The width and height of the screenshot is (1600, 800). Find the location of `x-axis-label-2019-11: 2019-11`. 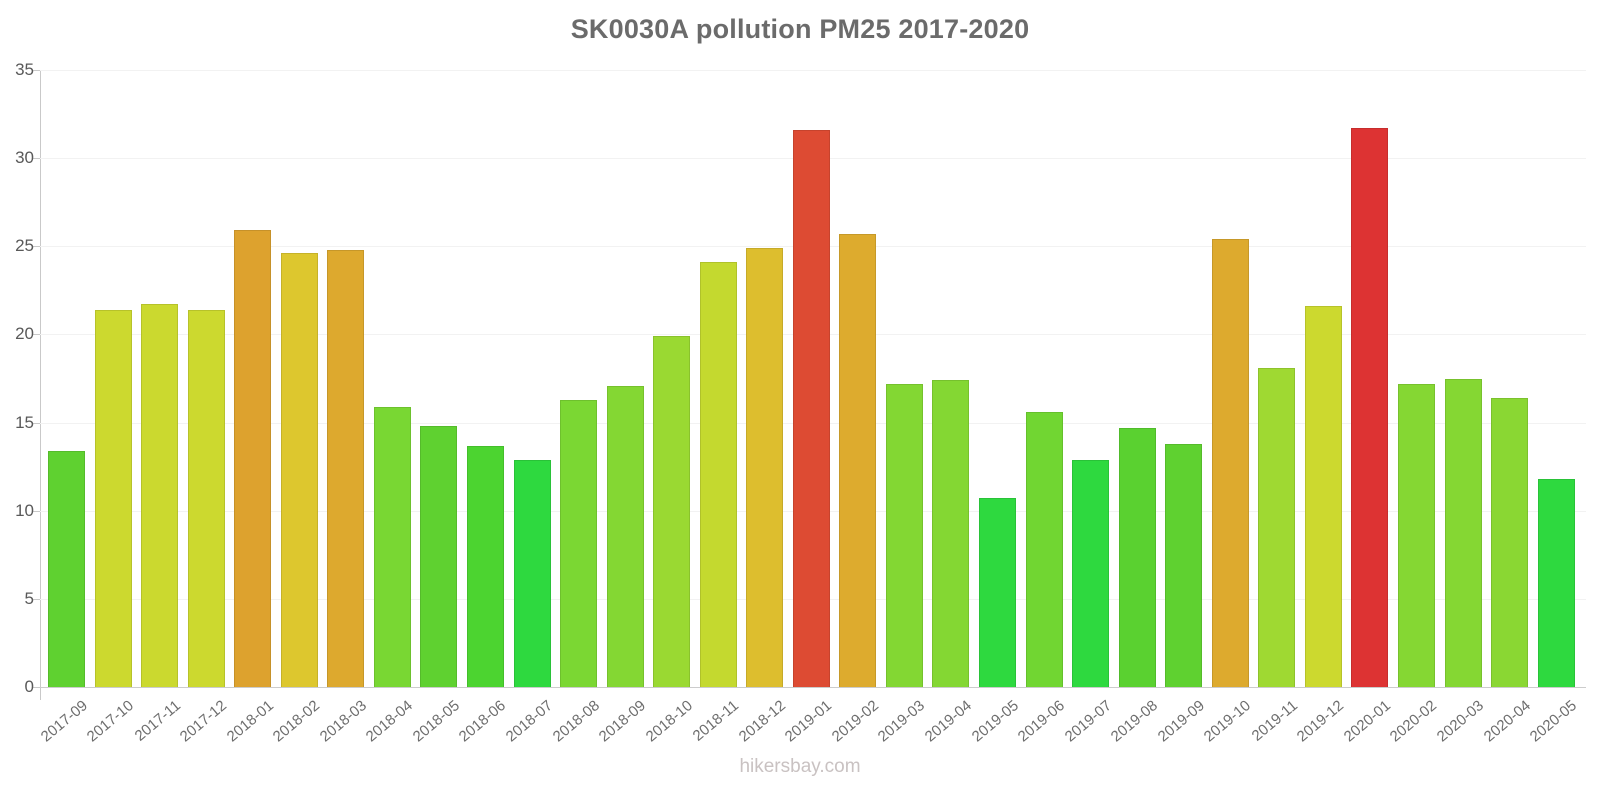

x-axis-label-2019-11: 2019-11 is located at coordinates (1274, 721).